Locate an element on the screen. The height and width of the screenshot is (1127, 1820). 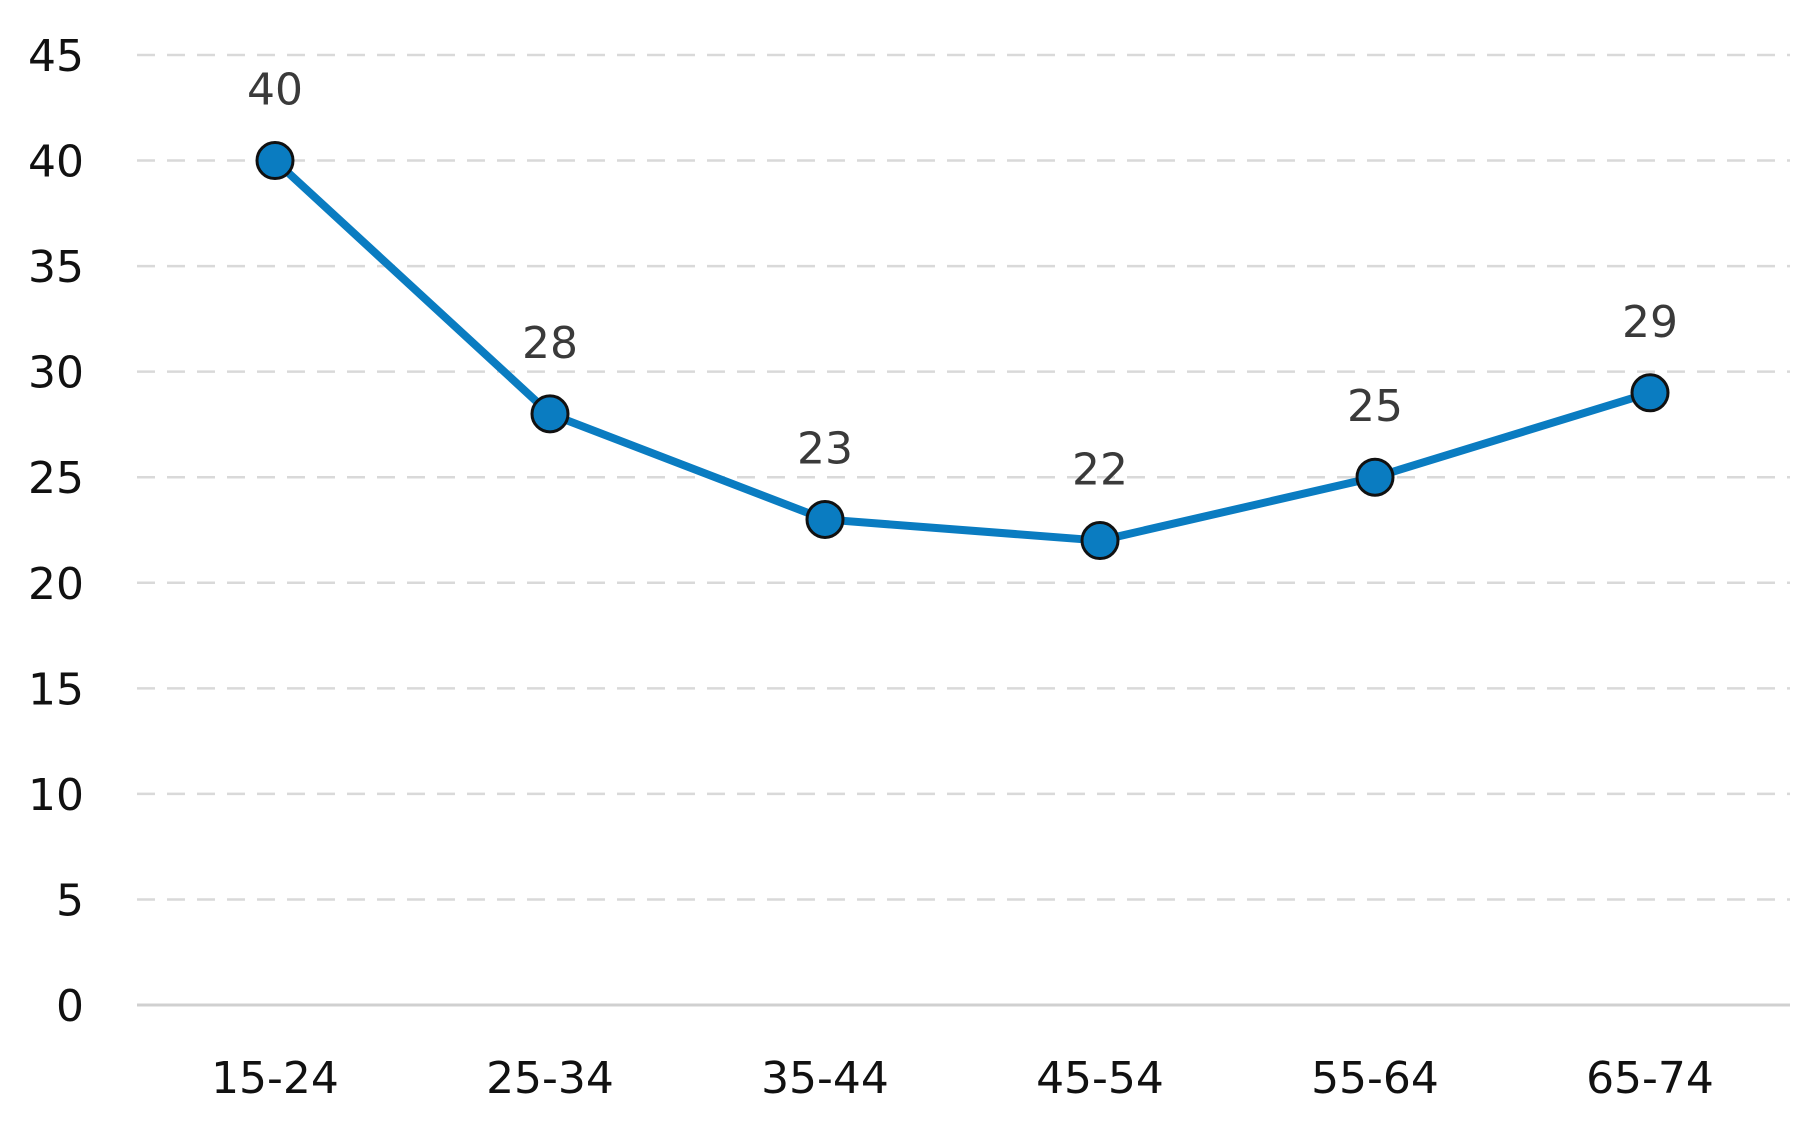
x-tick-label: 65-74 is located at coordinates (1650, 1078).